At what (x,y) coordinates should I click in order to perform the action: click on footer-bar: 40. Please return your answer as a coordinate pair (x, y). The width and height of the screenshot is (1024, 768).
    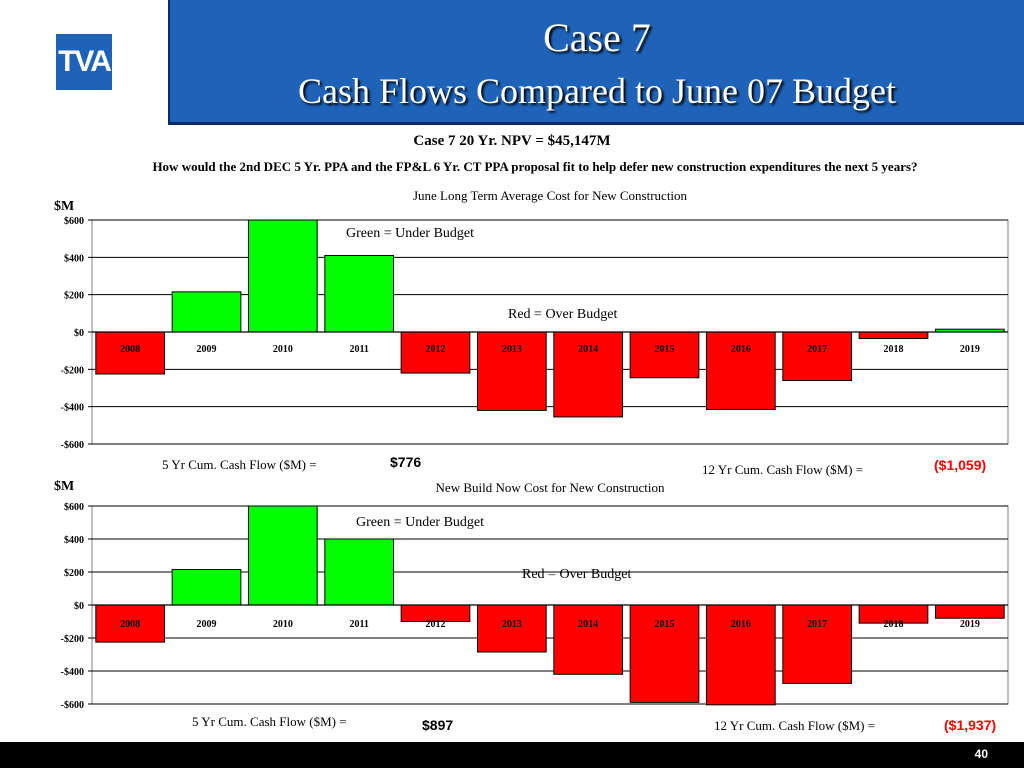
    Looking at the image, I should click on (512, 755).